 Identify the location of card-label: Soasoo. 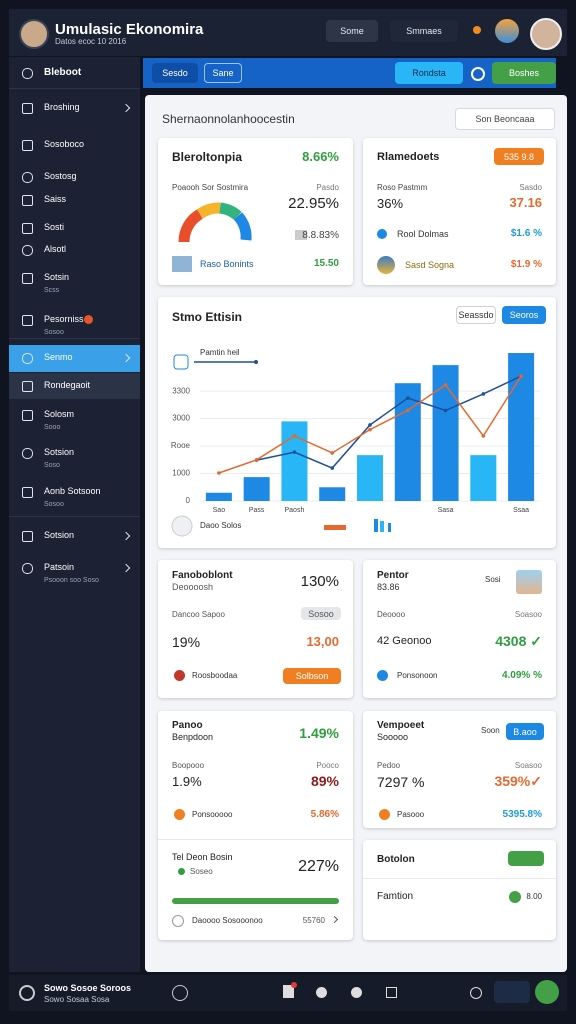
(528, 614).